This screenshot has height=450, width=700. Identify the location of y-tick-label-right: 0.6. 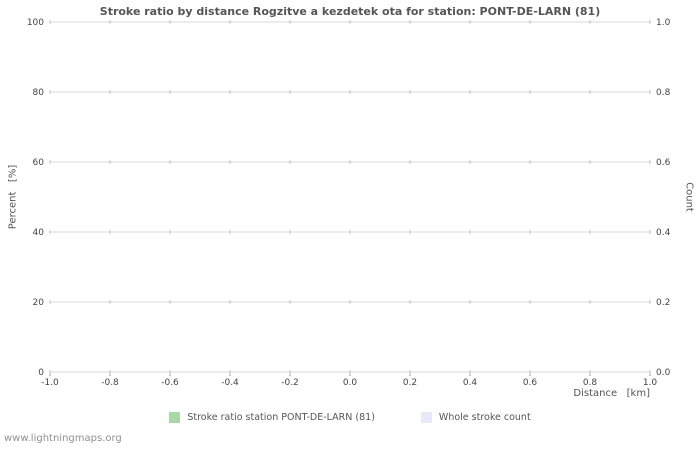
(663, 163).